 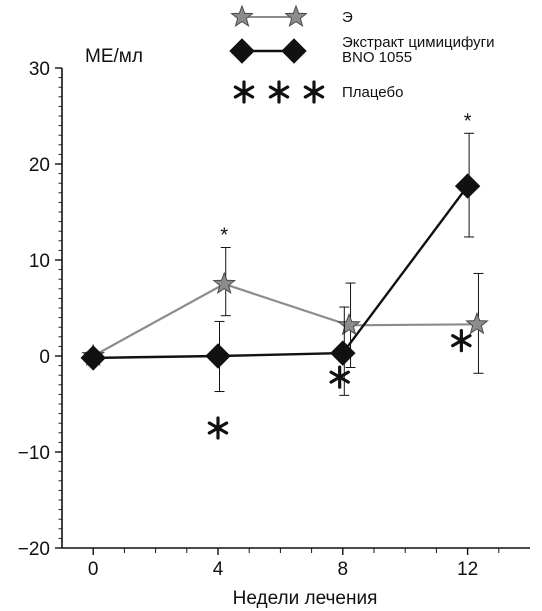 I want to click on legend-label: Э, so click(x=347, y=17).